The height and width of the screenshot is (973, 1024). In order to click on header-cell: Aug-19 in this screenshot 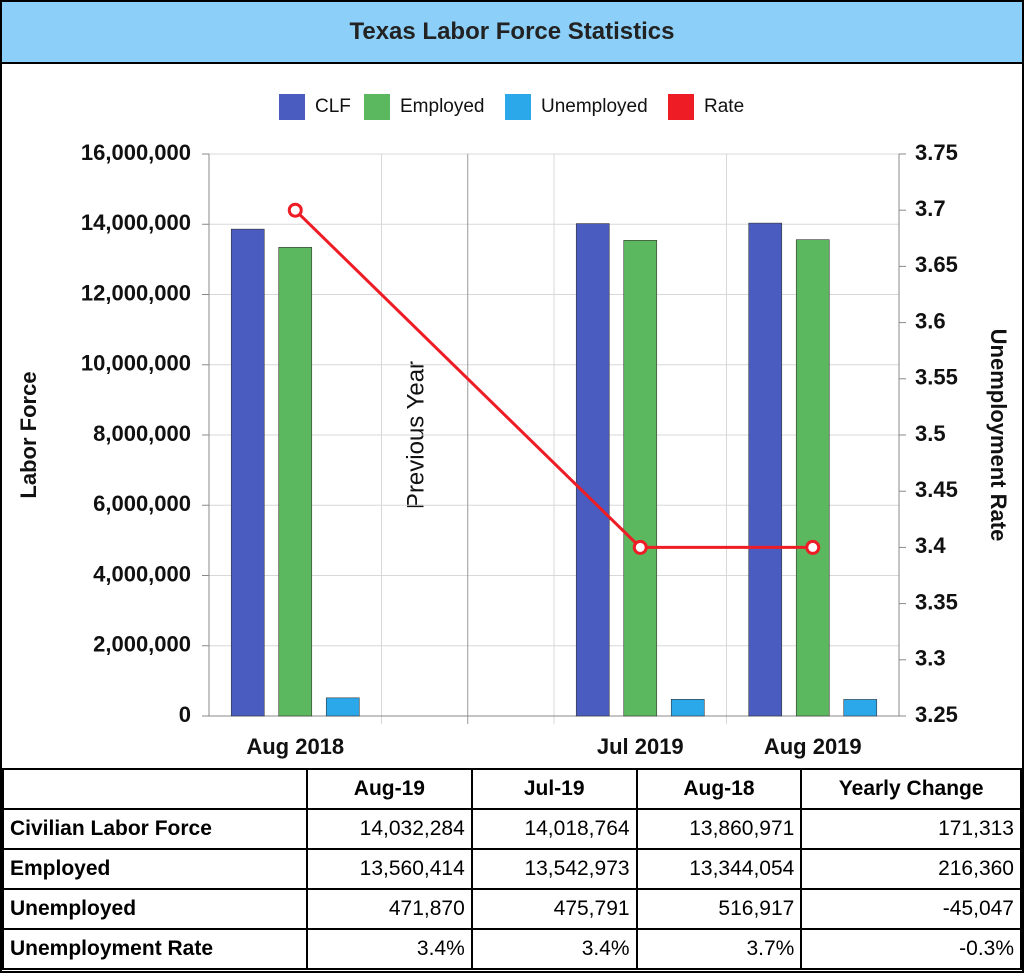, I will do `click(389, 789)`.